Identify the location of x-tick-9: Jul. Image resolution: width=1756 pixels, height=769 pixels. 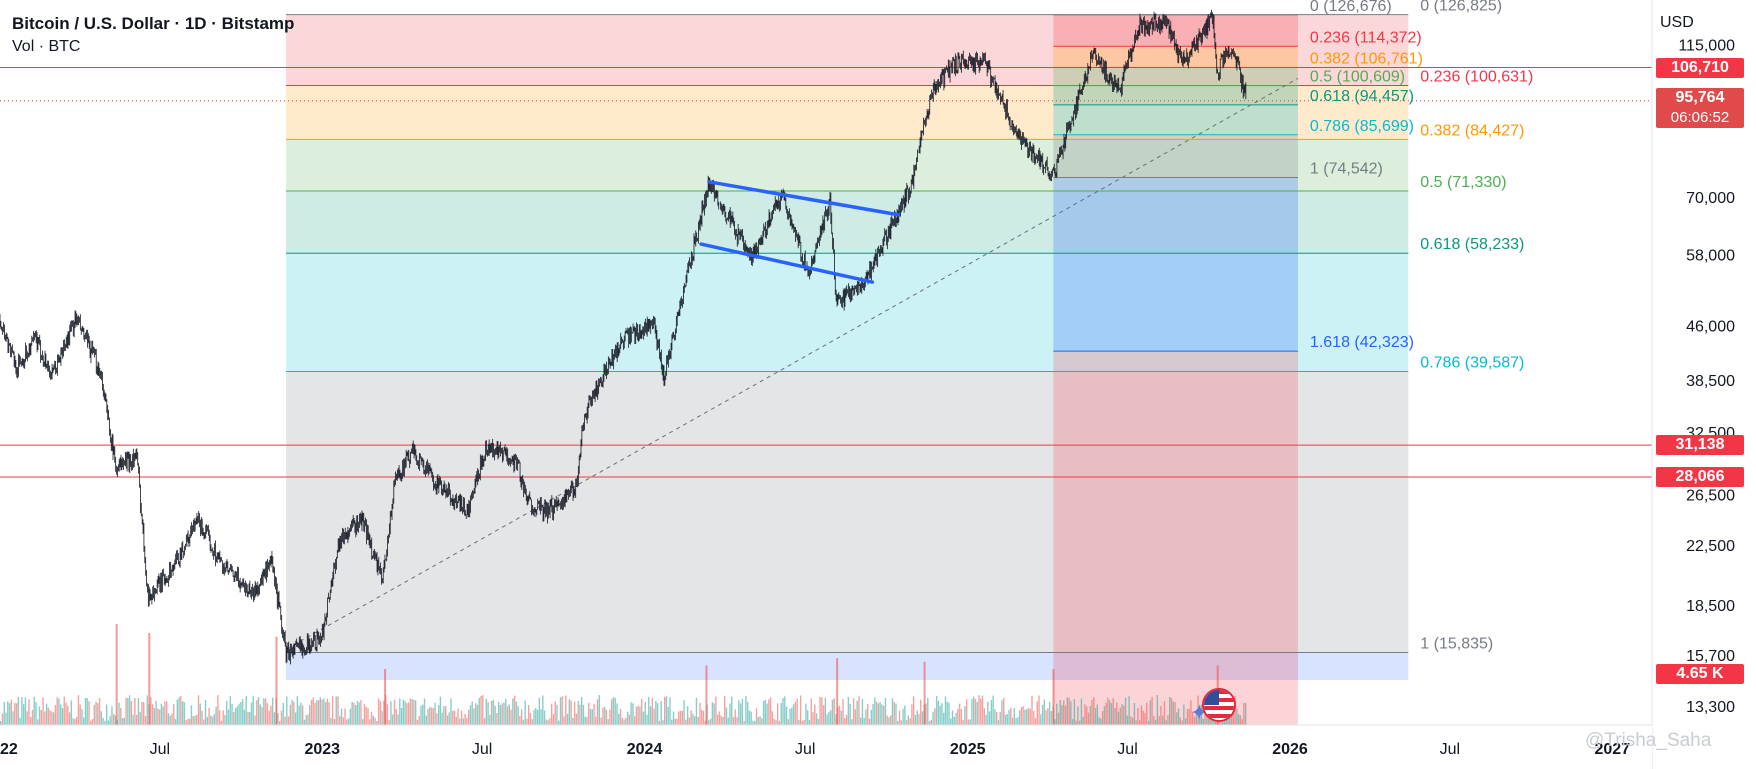
(1450, 749).